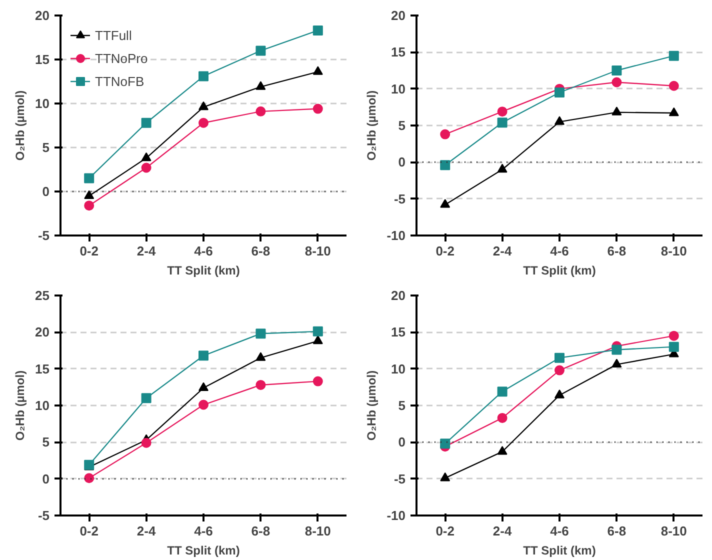  Describe the element at coordinates (42, 295) in the screenshot. I see `y-tick-label: 25` at that location.